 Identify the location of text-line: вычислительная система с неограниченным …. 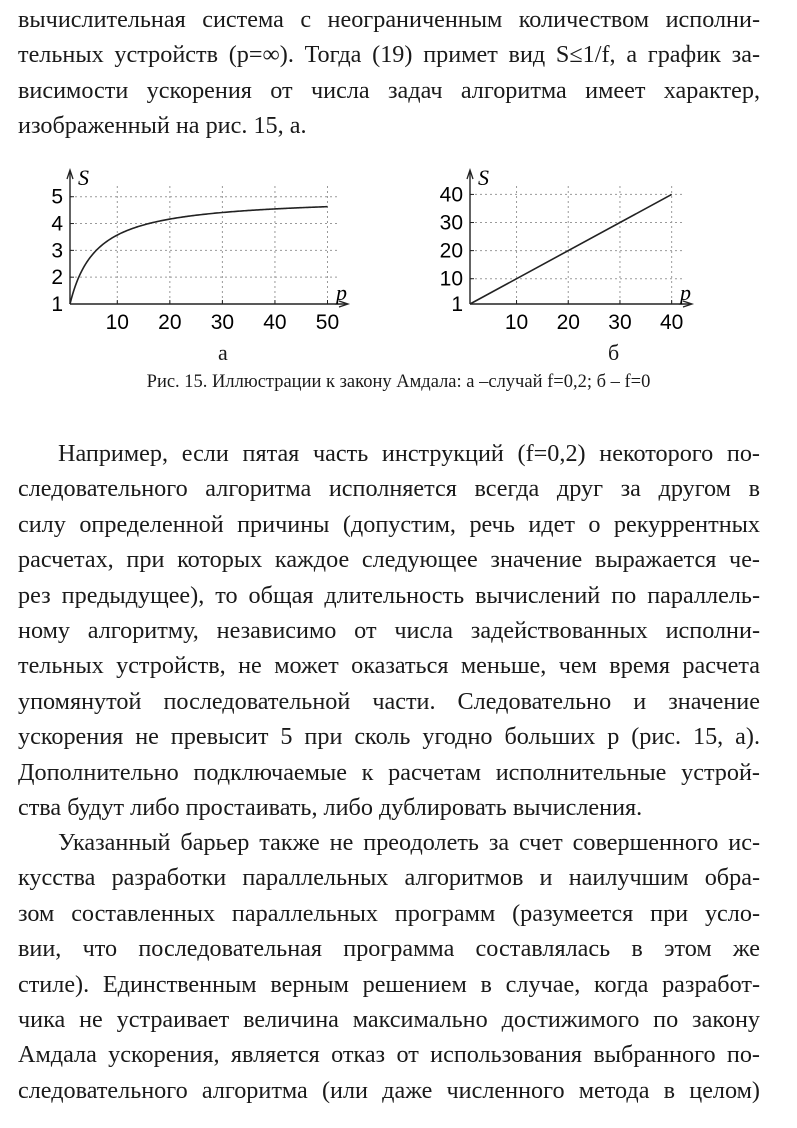
(389, 19).